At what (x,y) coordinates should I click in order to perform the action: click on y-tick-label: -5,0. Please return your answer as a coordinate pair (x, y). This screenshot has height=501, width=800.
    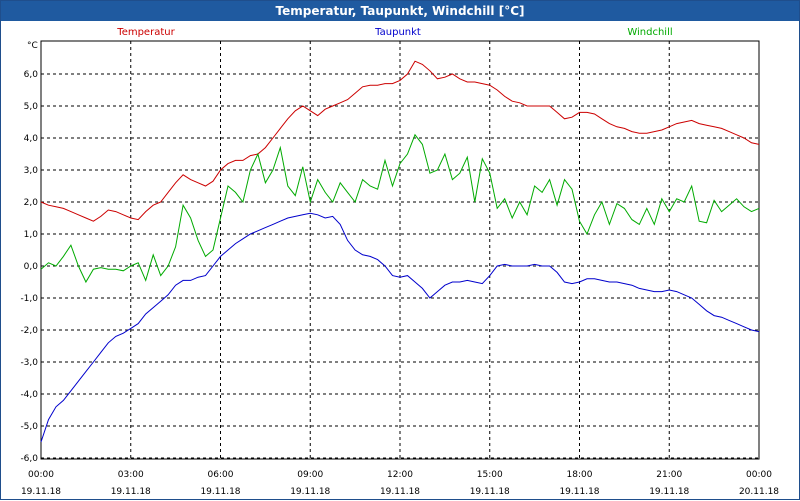
    Looking at the image, I should click on (29, 427).